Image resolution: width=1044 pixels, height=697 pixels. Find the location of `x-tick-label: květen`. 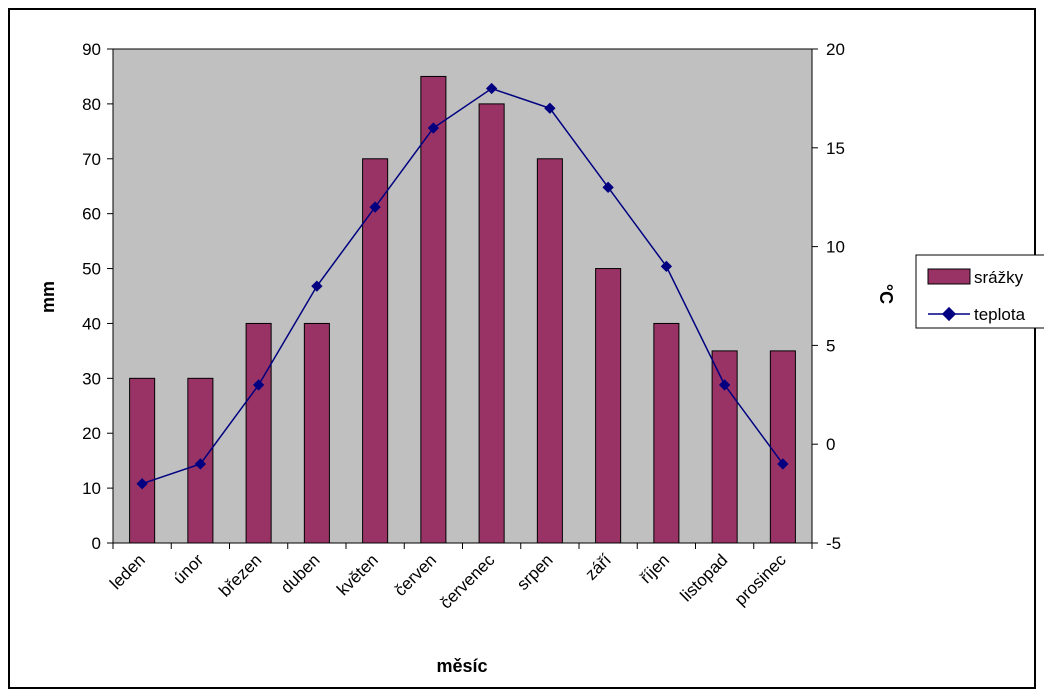

x-tick-label: květen is located at coordinates (357, 574).